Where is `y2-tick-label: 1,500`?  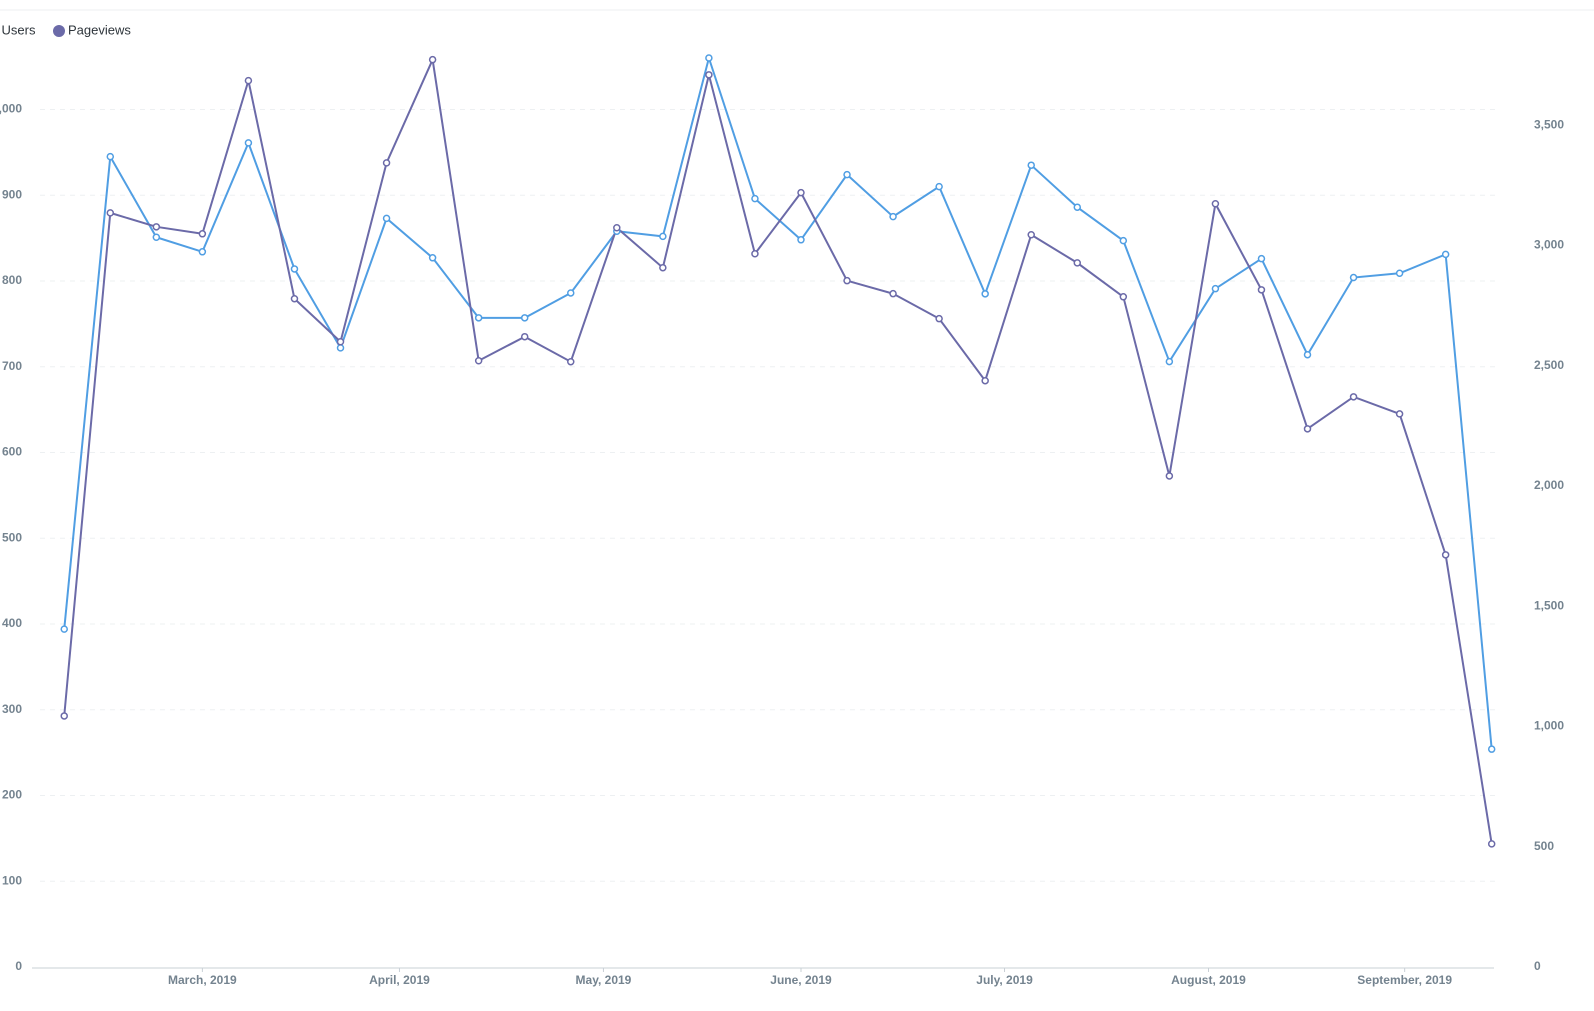 y2-tick-label: 1,500 is located at coordinates (1549, 605).